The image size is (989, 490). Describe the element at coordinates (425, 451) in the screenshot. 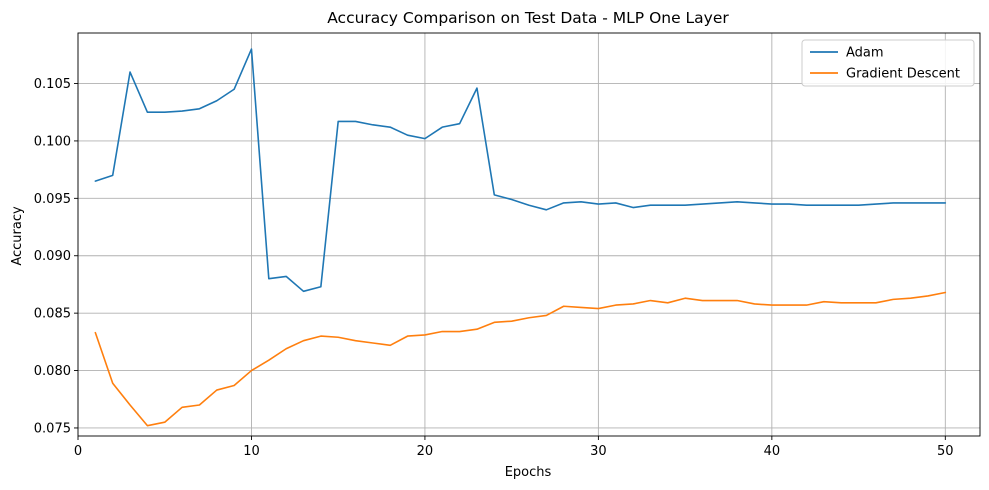

I see `x-tick-label: 20` at that location.